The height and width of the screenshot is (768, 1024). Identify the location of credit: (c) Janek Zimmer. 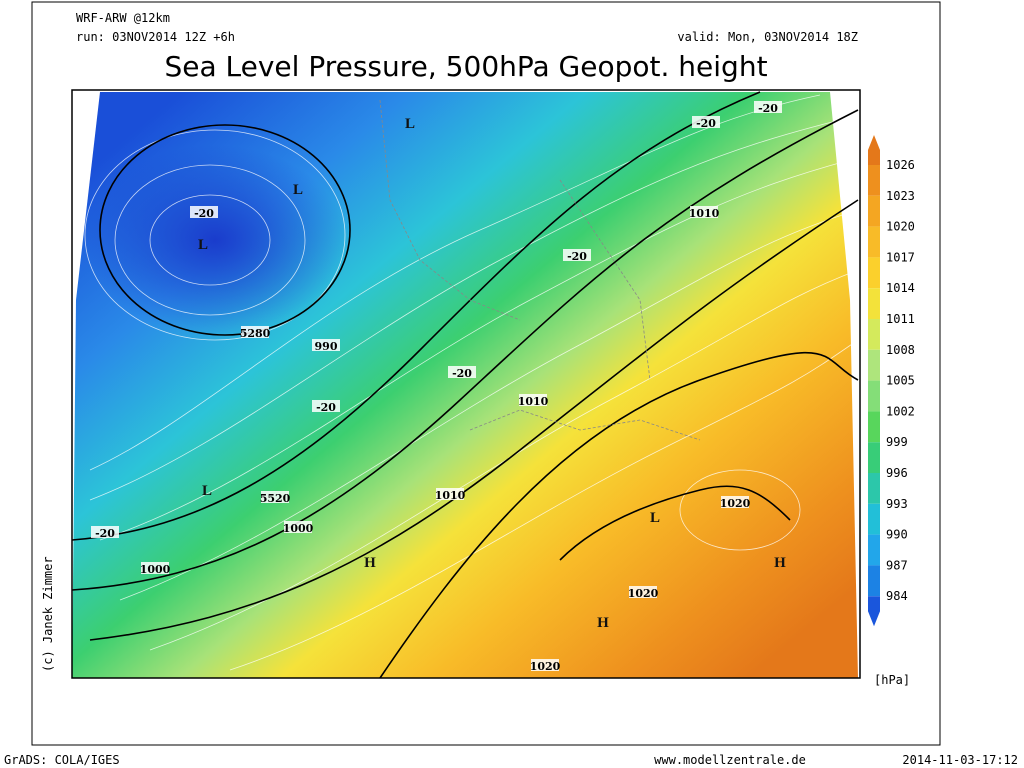
(48, 614).